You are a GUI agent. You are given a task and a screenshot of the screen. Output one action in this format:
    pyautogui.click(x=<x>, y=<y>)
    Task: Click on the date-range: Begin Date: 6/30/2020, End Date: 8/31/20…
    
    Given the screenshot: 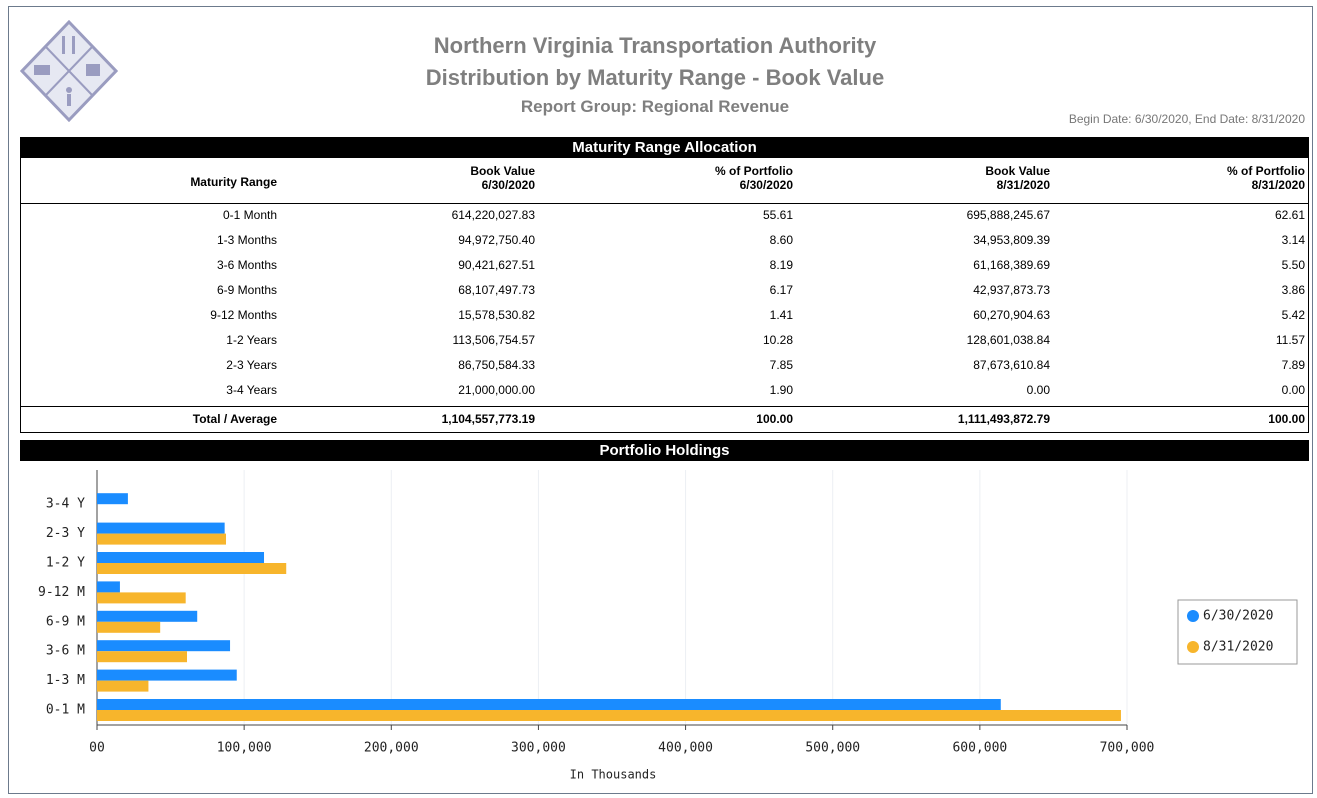 What is the action you would take?
    pyautogui.click(x=1186, y=119)
    